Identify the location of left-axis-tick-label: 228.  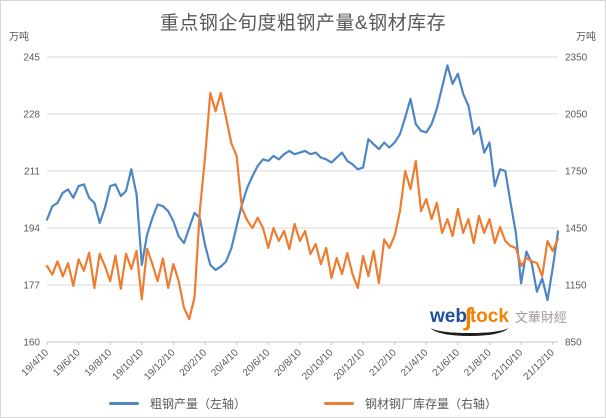
(31, 115).